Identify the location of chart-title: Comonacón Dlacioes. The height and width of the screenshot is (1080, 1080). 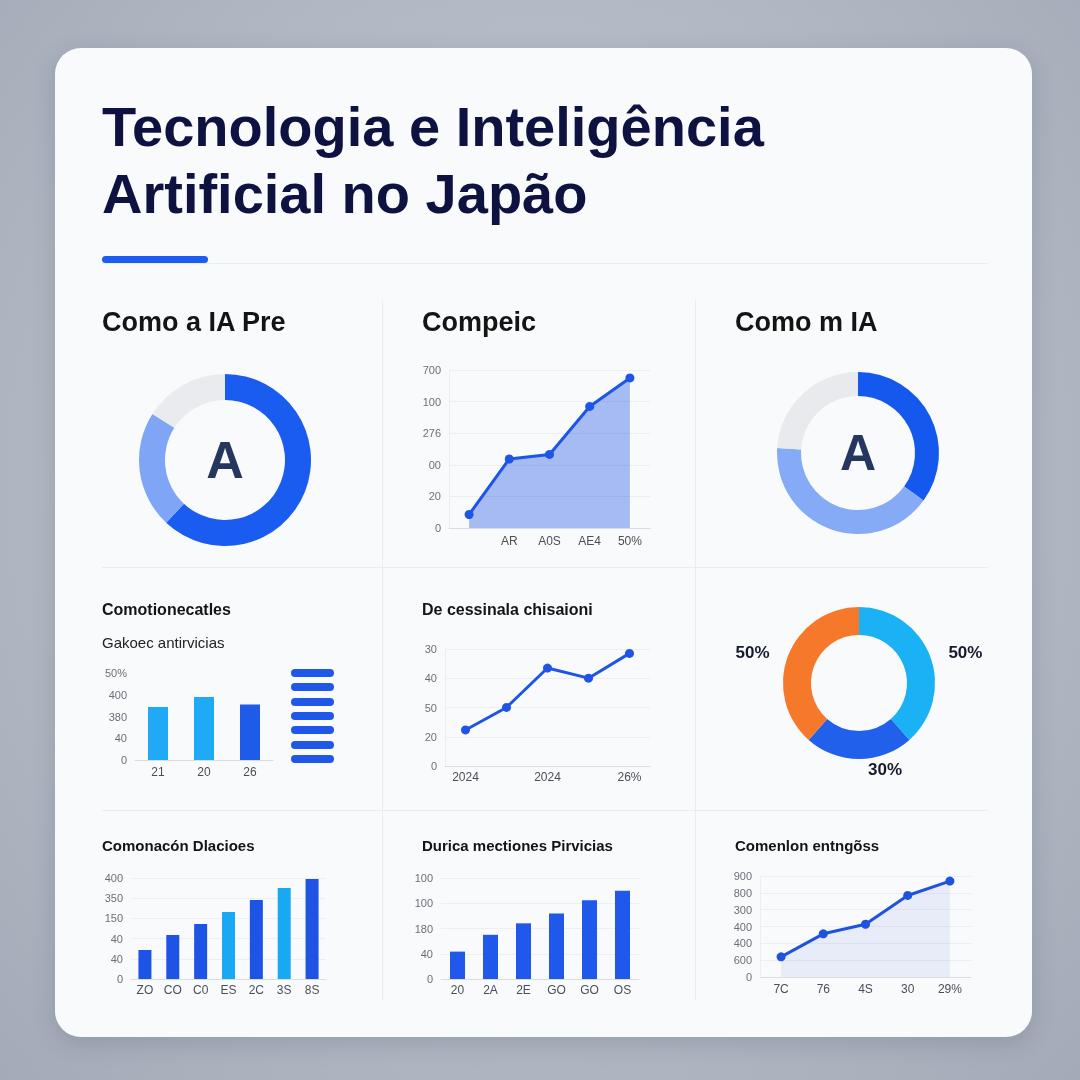
(178, 845).